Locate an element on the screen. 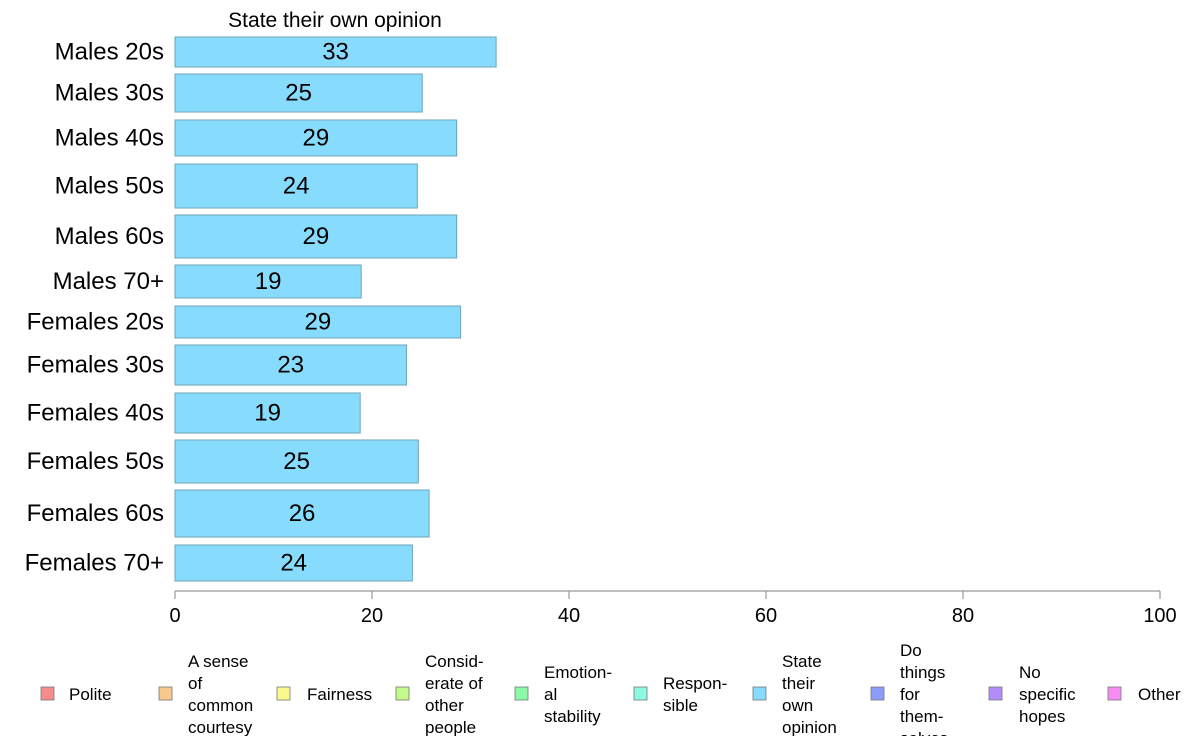 The image size is (1188, 736). legend-label-line: Polite is located at coordinates (90, 694).